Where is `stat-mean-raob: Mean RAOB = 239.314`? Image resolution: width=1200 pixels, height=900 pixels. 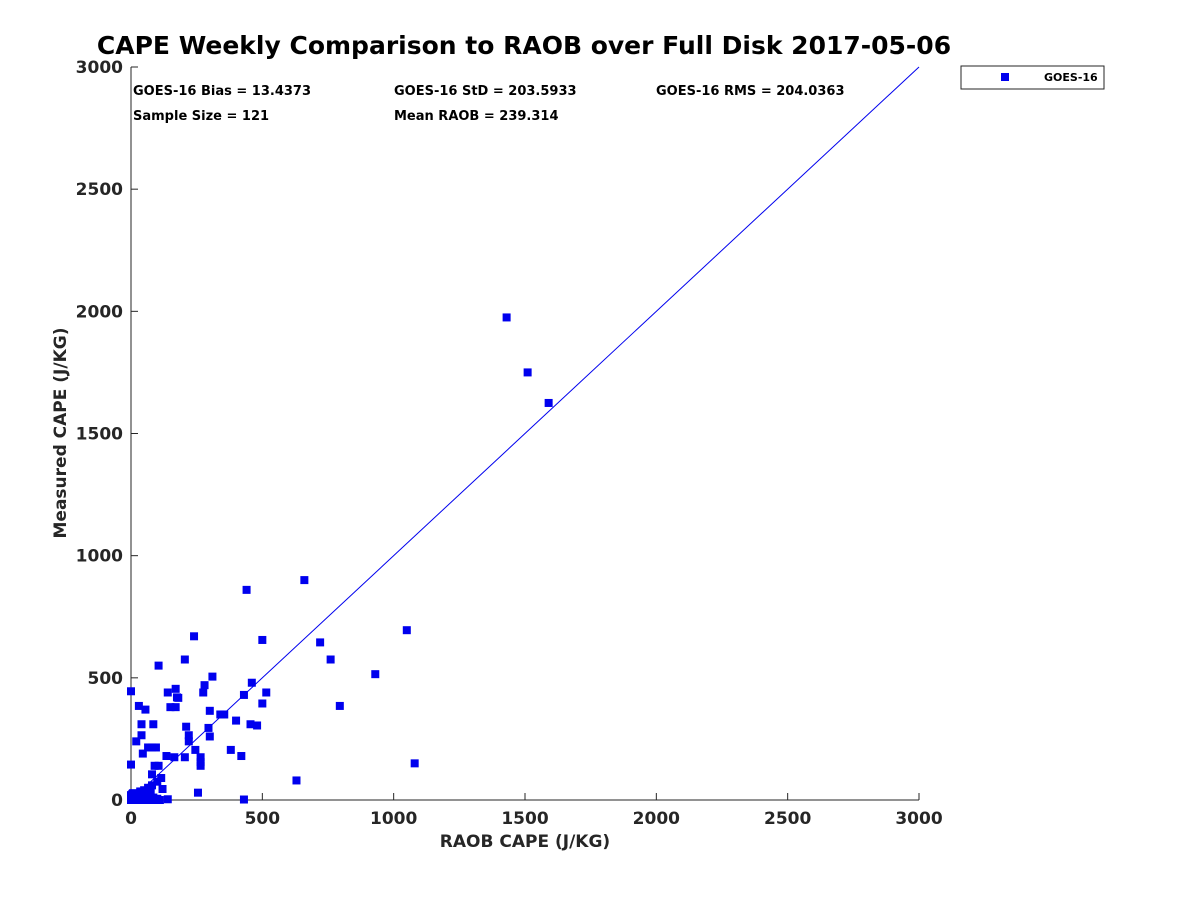 stat-mean-raob: Mean RAOB = 239.314 is located at coordinates (476, 116).